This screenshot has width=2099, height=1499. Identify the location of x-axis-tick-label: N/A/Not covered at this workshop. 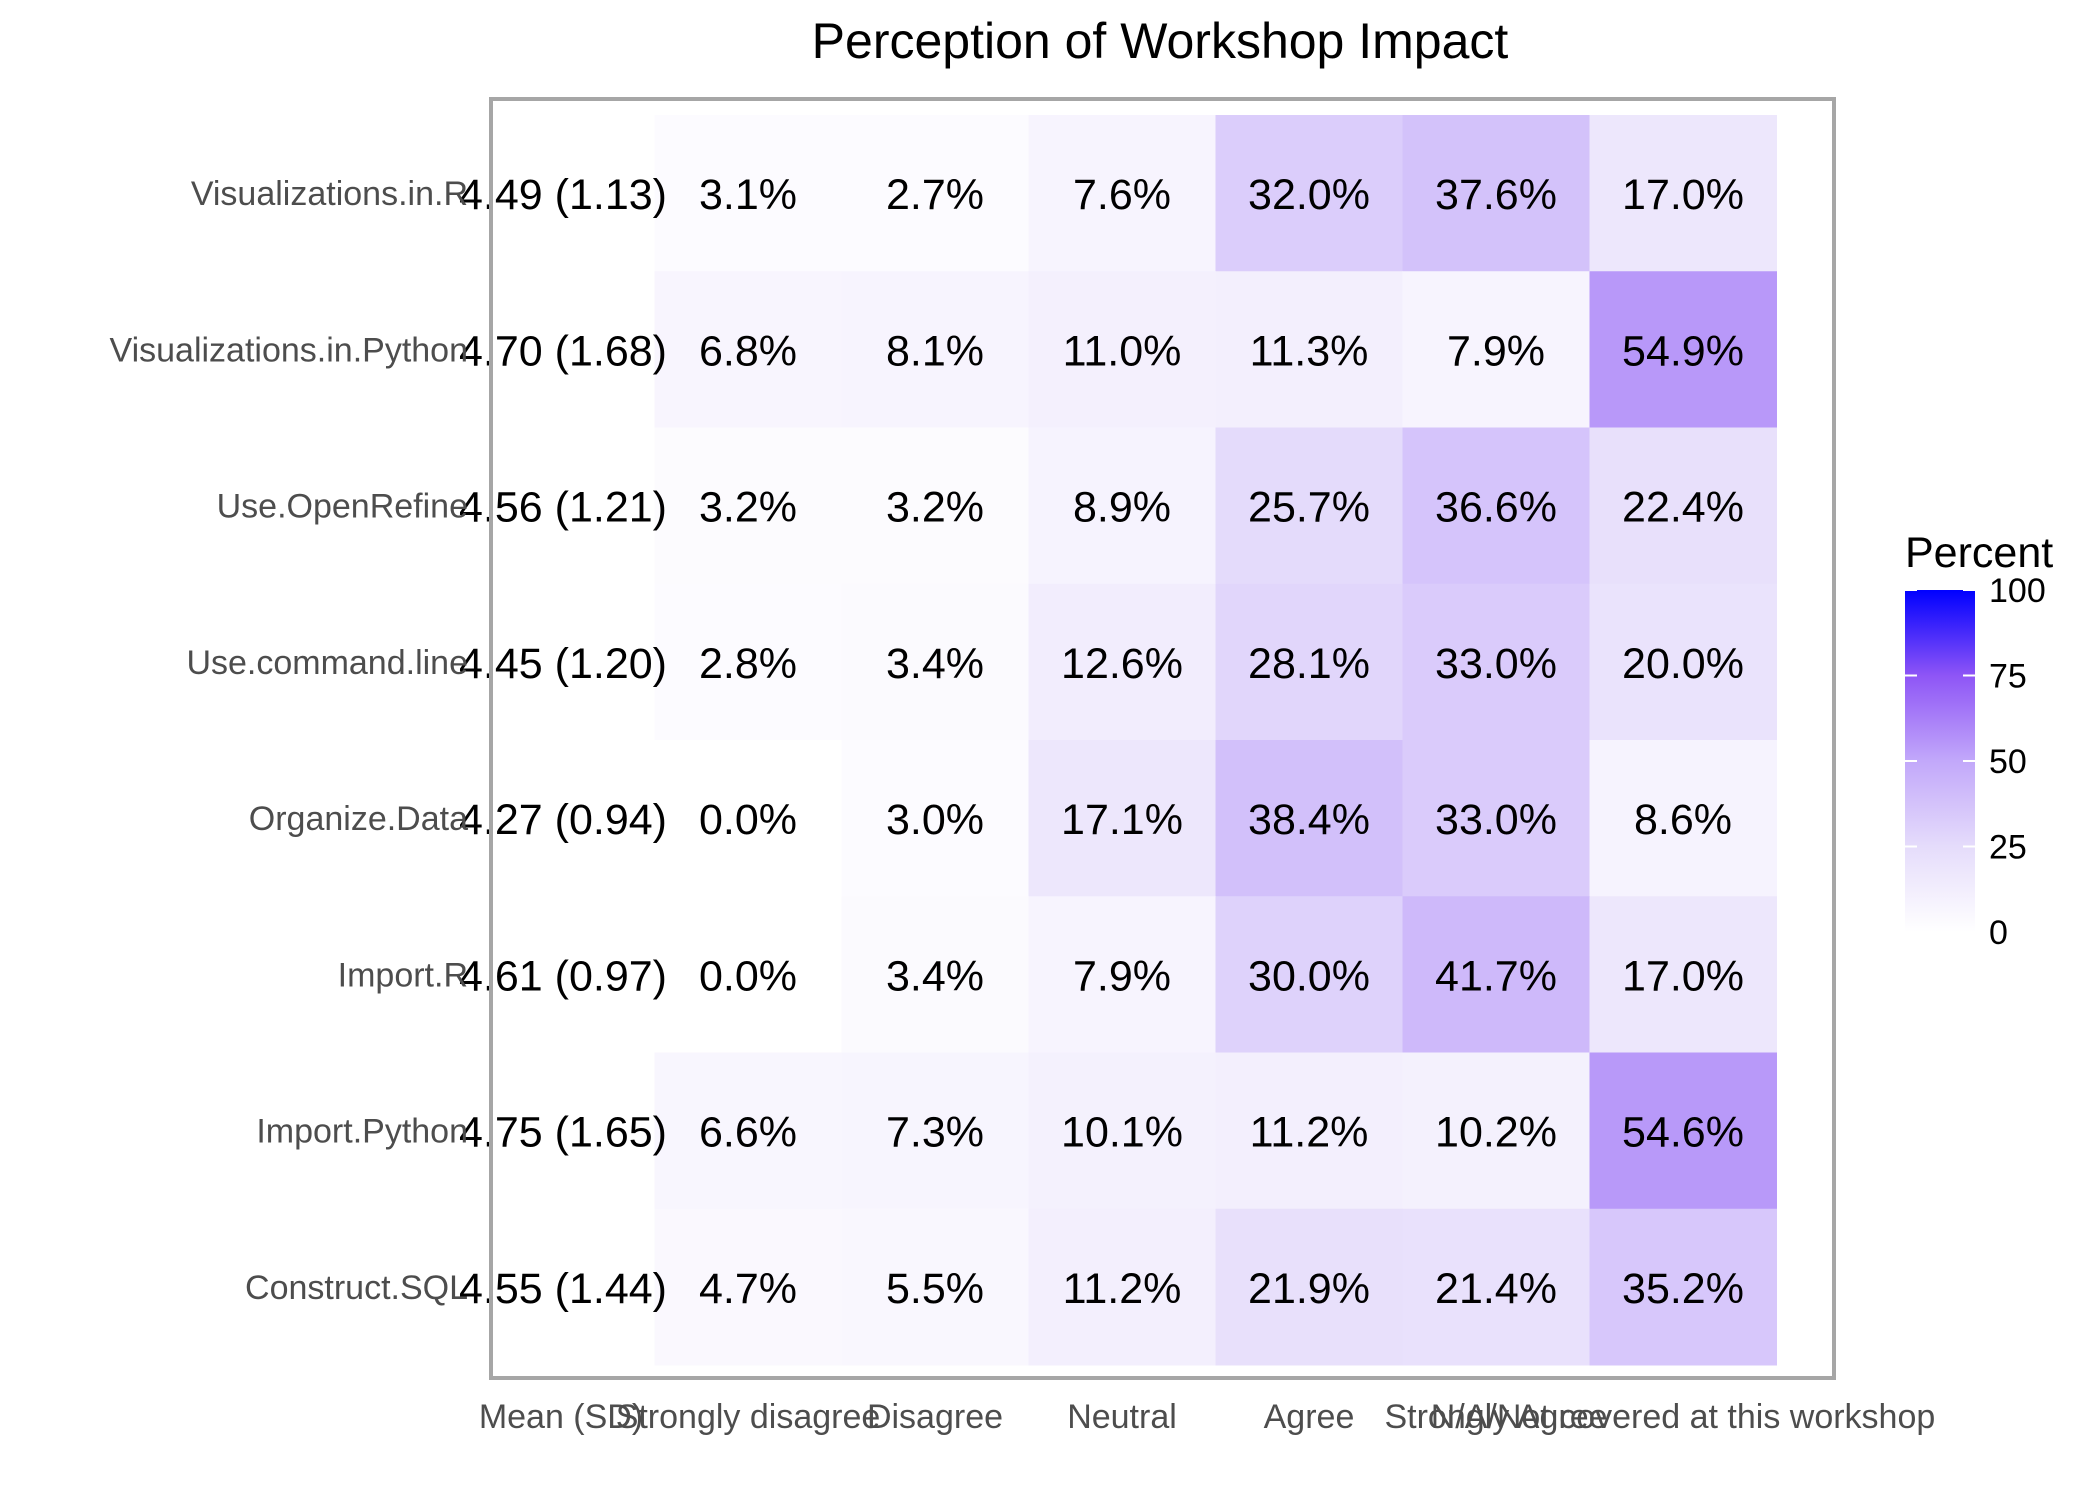
(1683, 1417).